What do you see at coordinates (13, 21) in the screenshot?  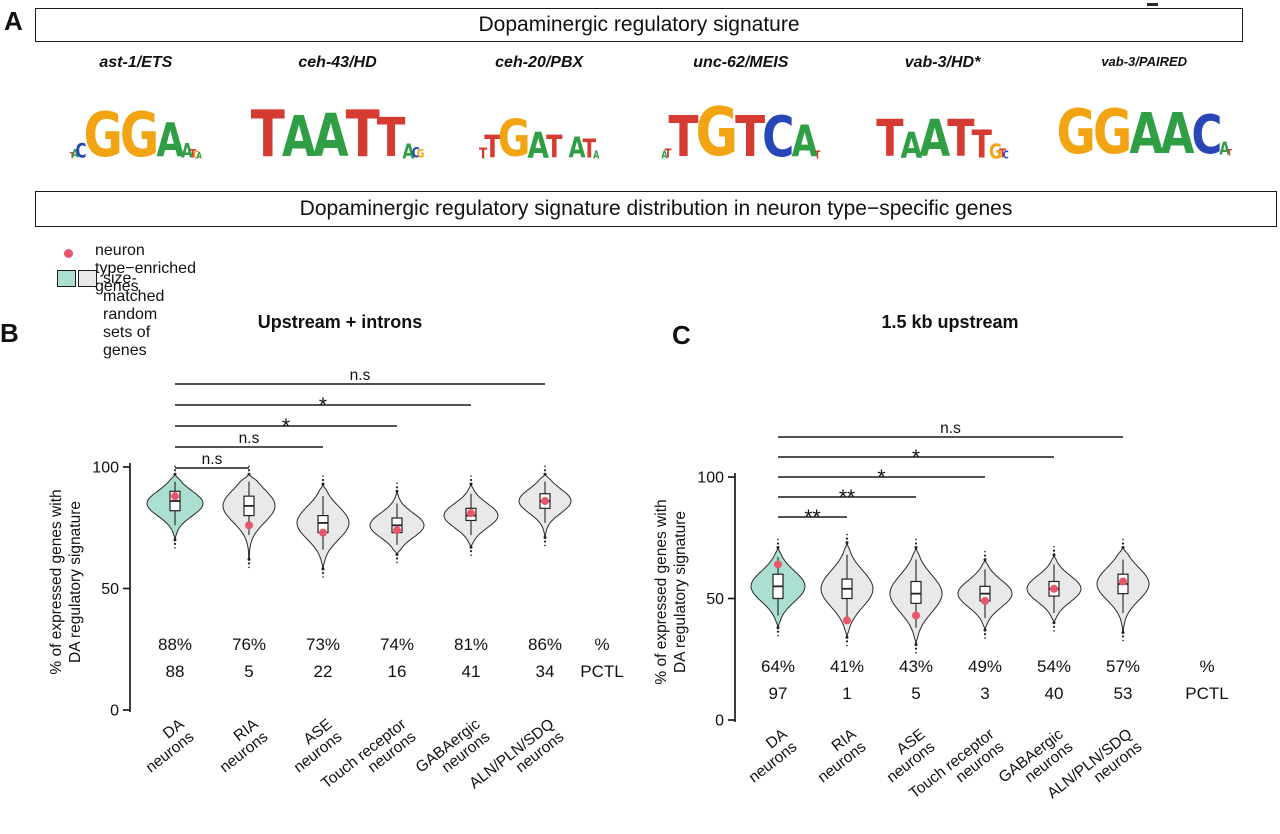 I see `panel-a-label: A` at bounding box center [13, 21].